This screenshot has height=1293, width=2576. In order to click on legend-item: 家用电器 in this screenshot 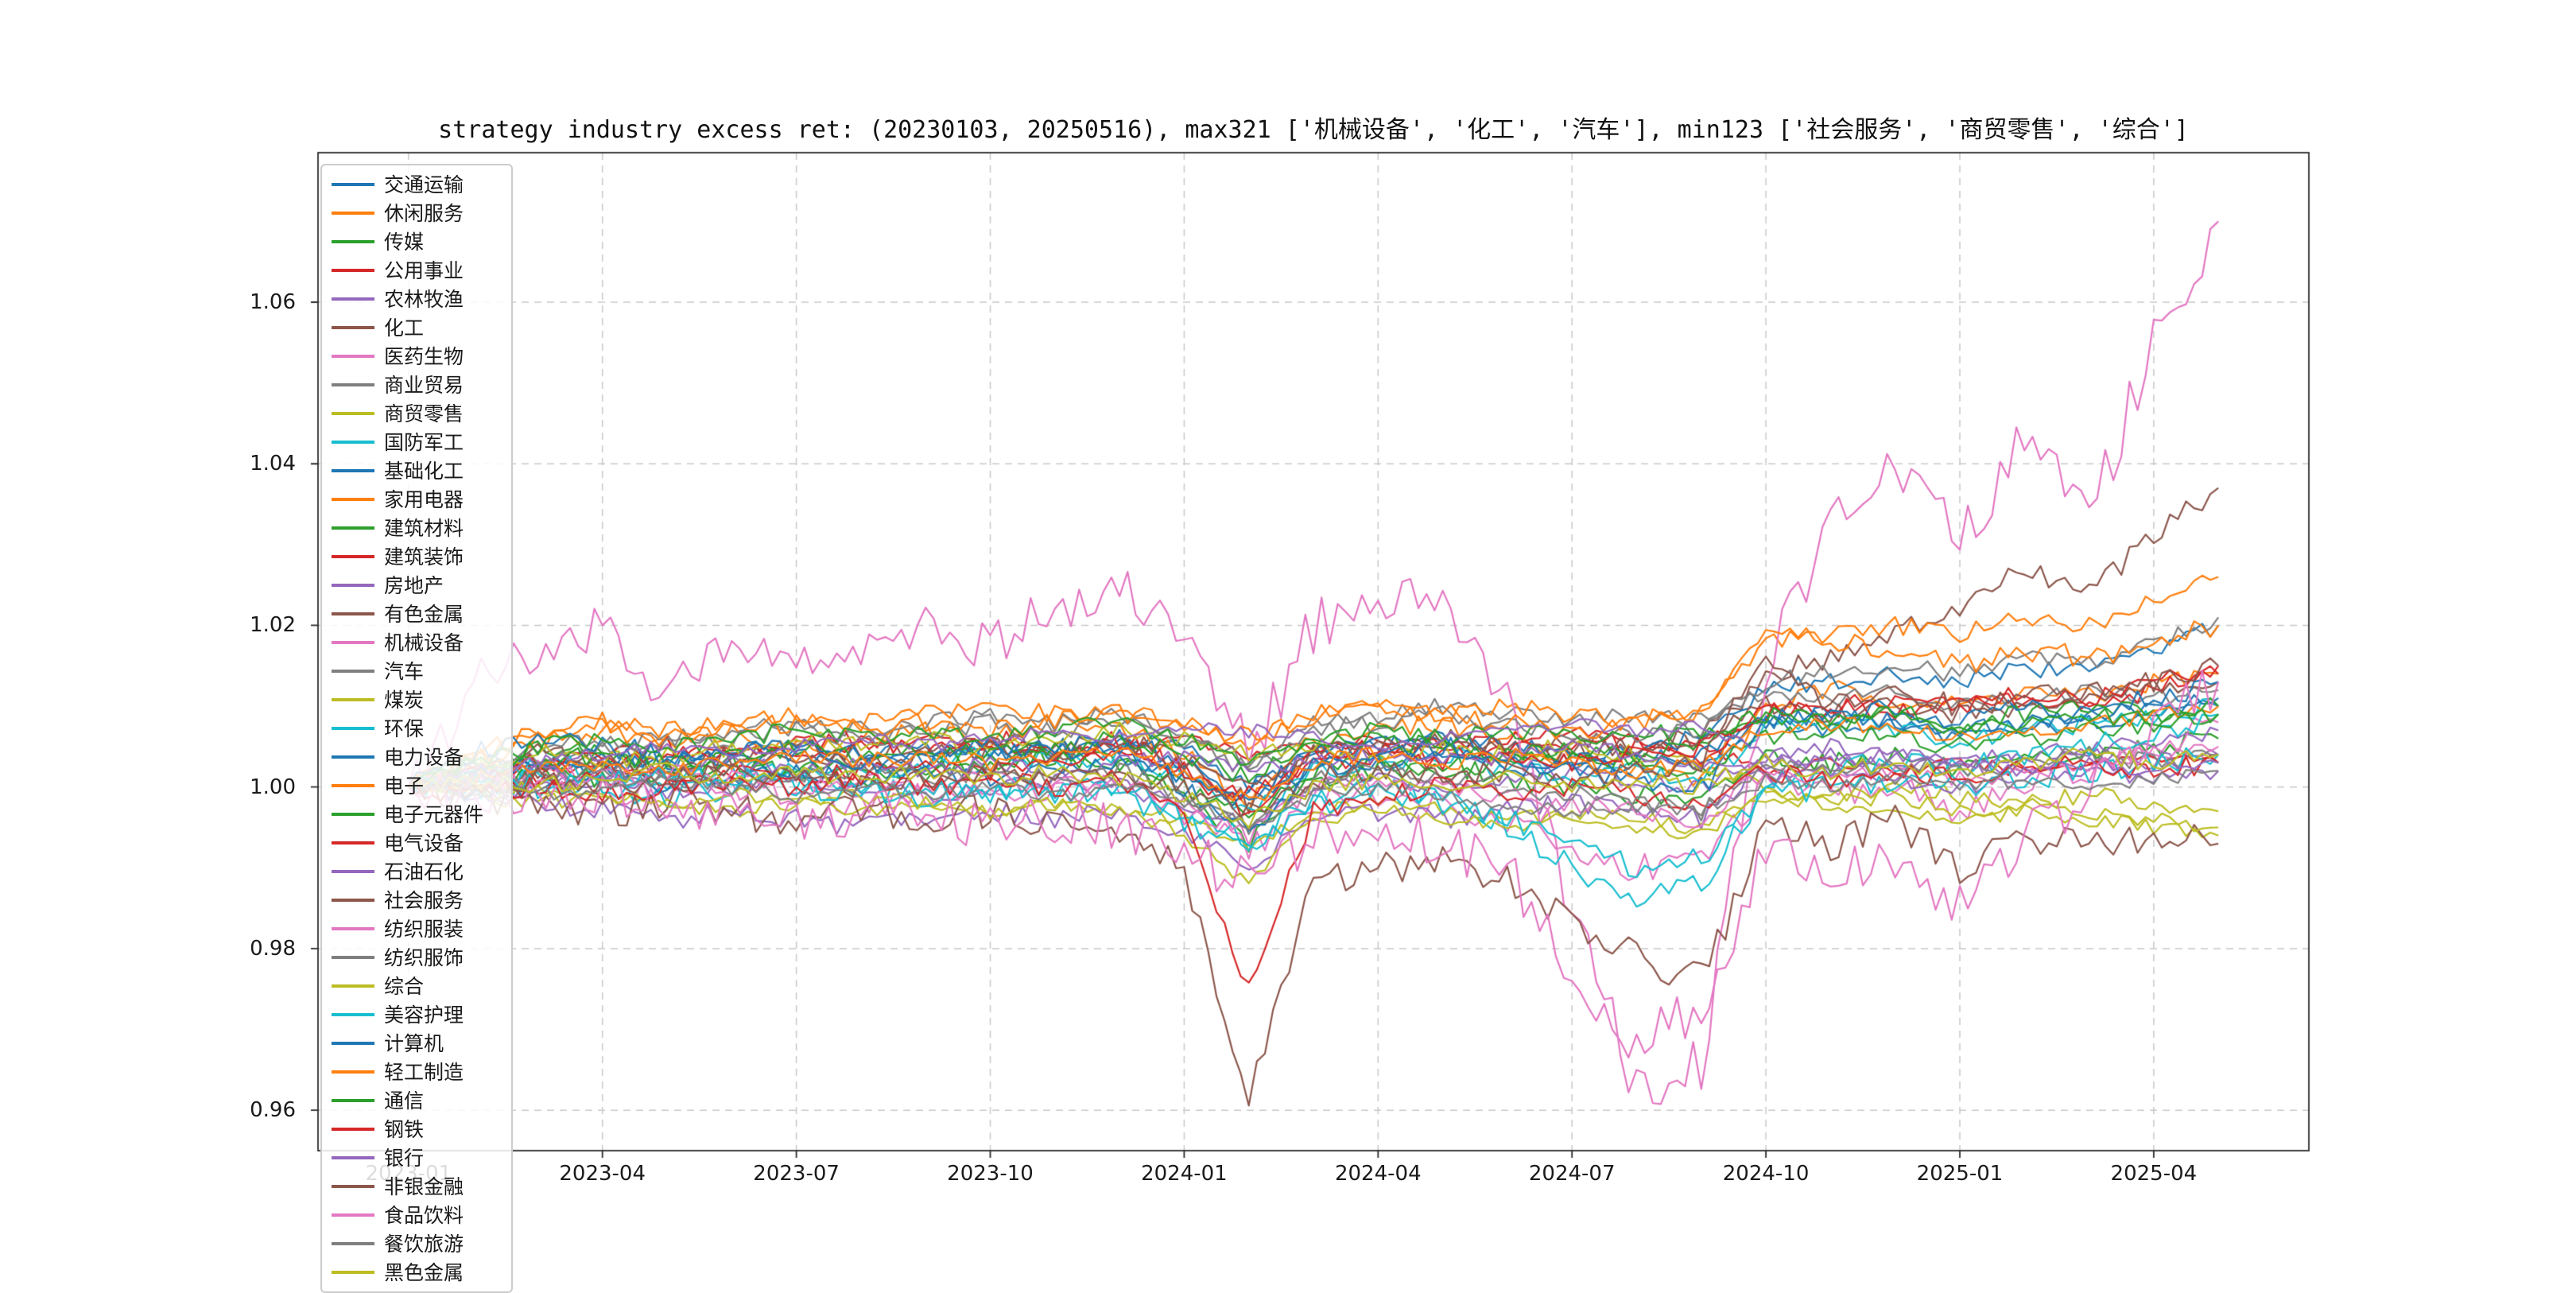, I will do `click(417, 499)`.